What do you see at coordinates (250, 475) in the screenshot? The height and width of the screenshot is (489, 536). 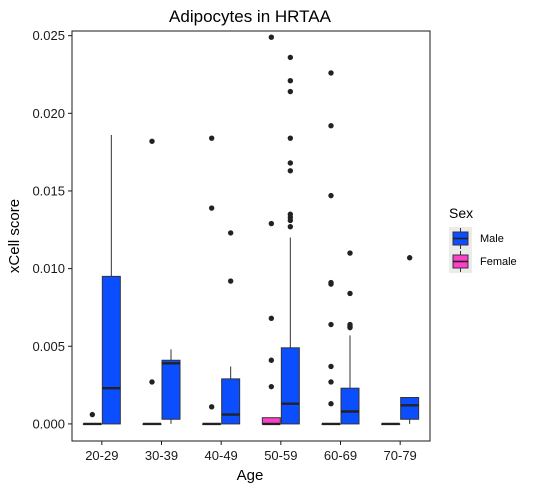 I see `x-axis-title: Age` at bounding box center [250, 475].